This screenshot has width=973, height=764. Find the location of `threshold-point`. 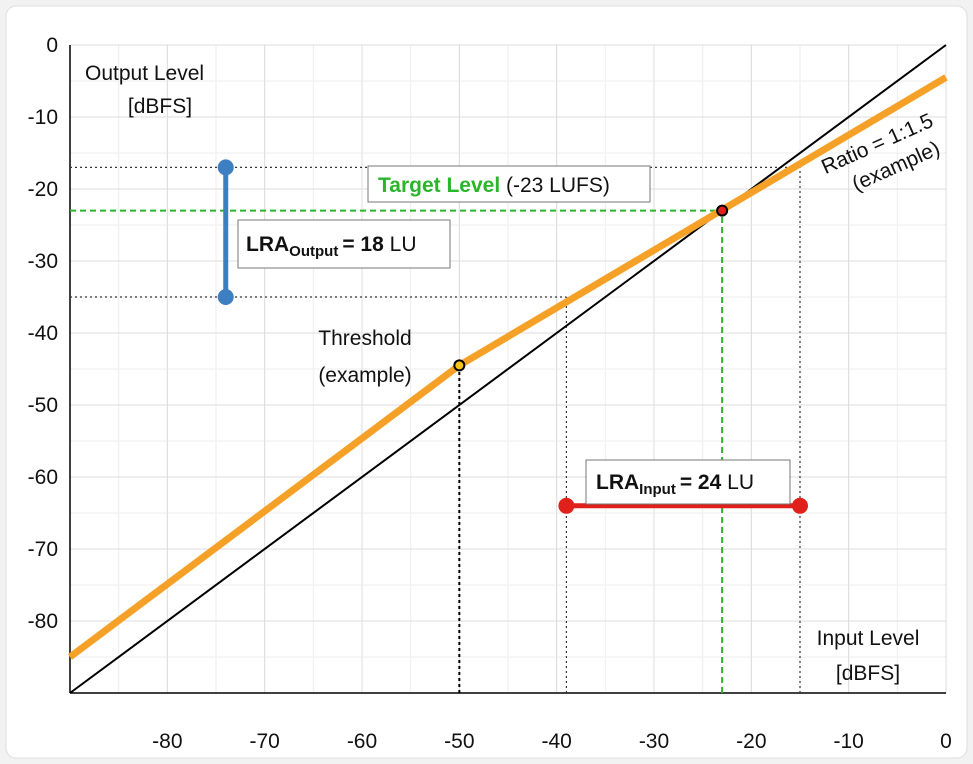

threshold-point is located at coordinates (459, 365).